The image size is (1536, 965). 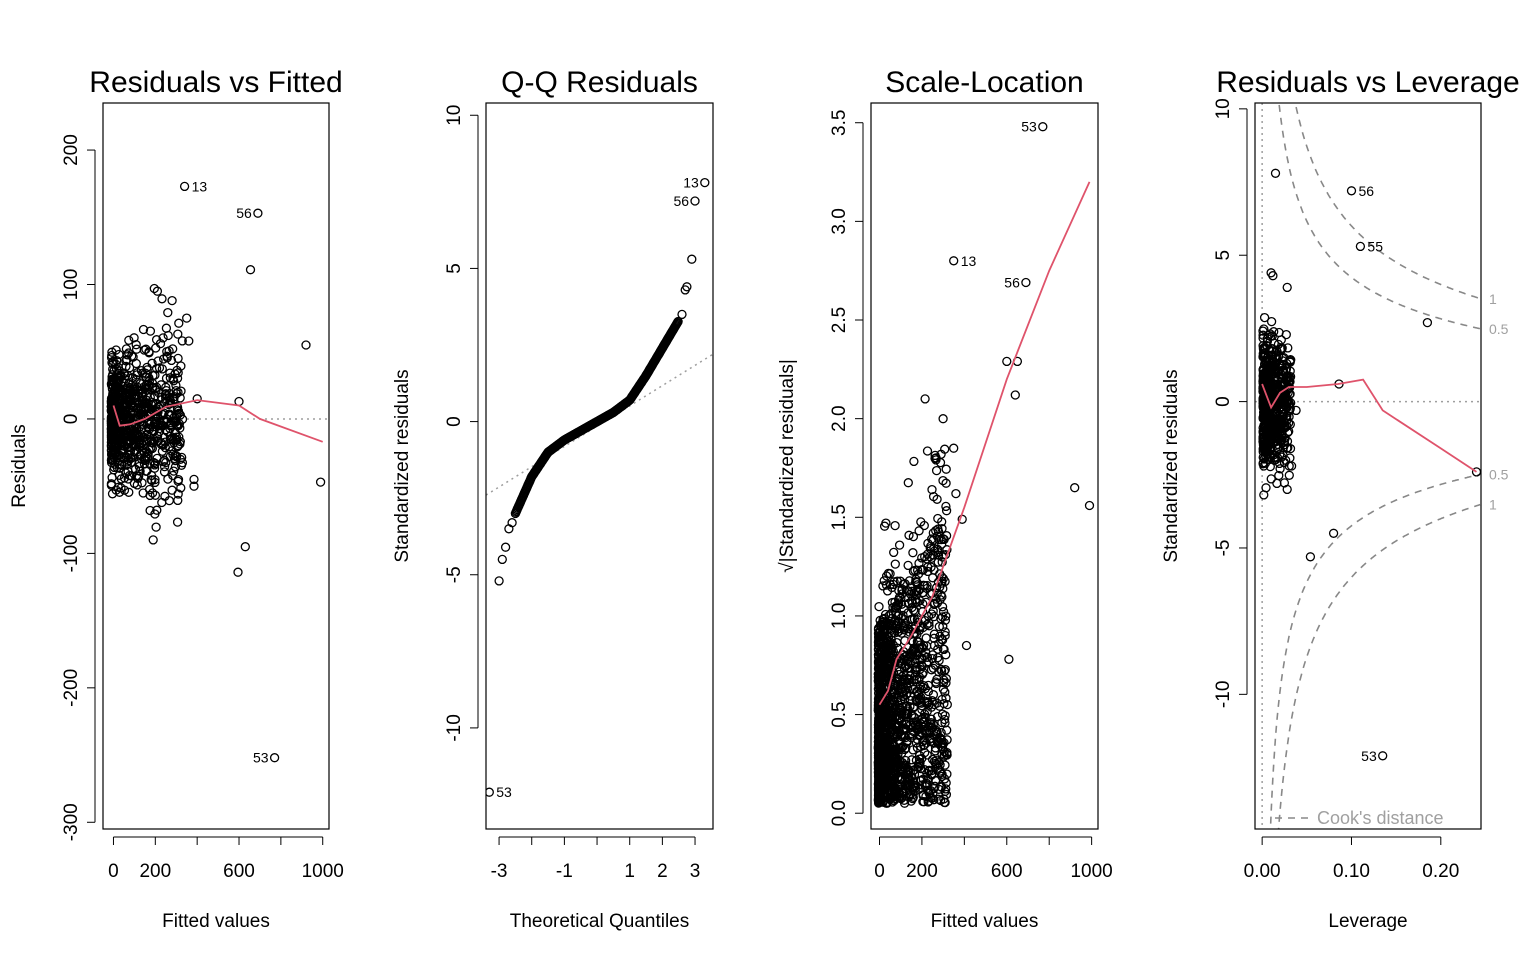 I want to click on y-axis-label: Standardized residuals, so click(x=402, y=465).